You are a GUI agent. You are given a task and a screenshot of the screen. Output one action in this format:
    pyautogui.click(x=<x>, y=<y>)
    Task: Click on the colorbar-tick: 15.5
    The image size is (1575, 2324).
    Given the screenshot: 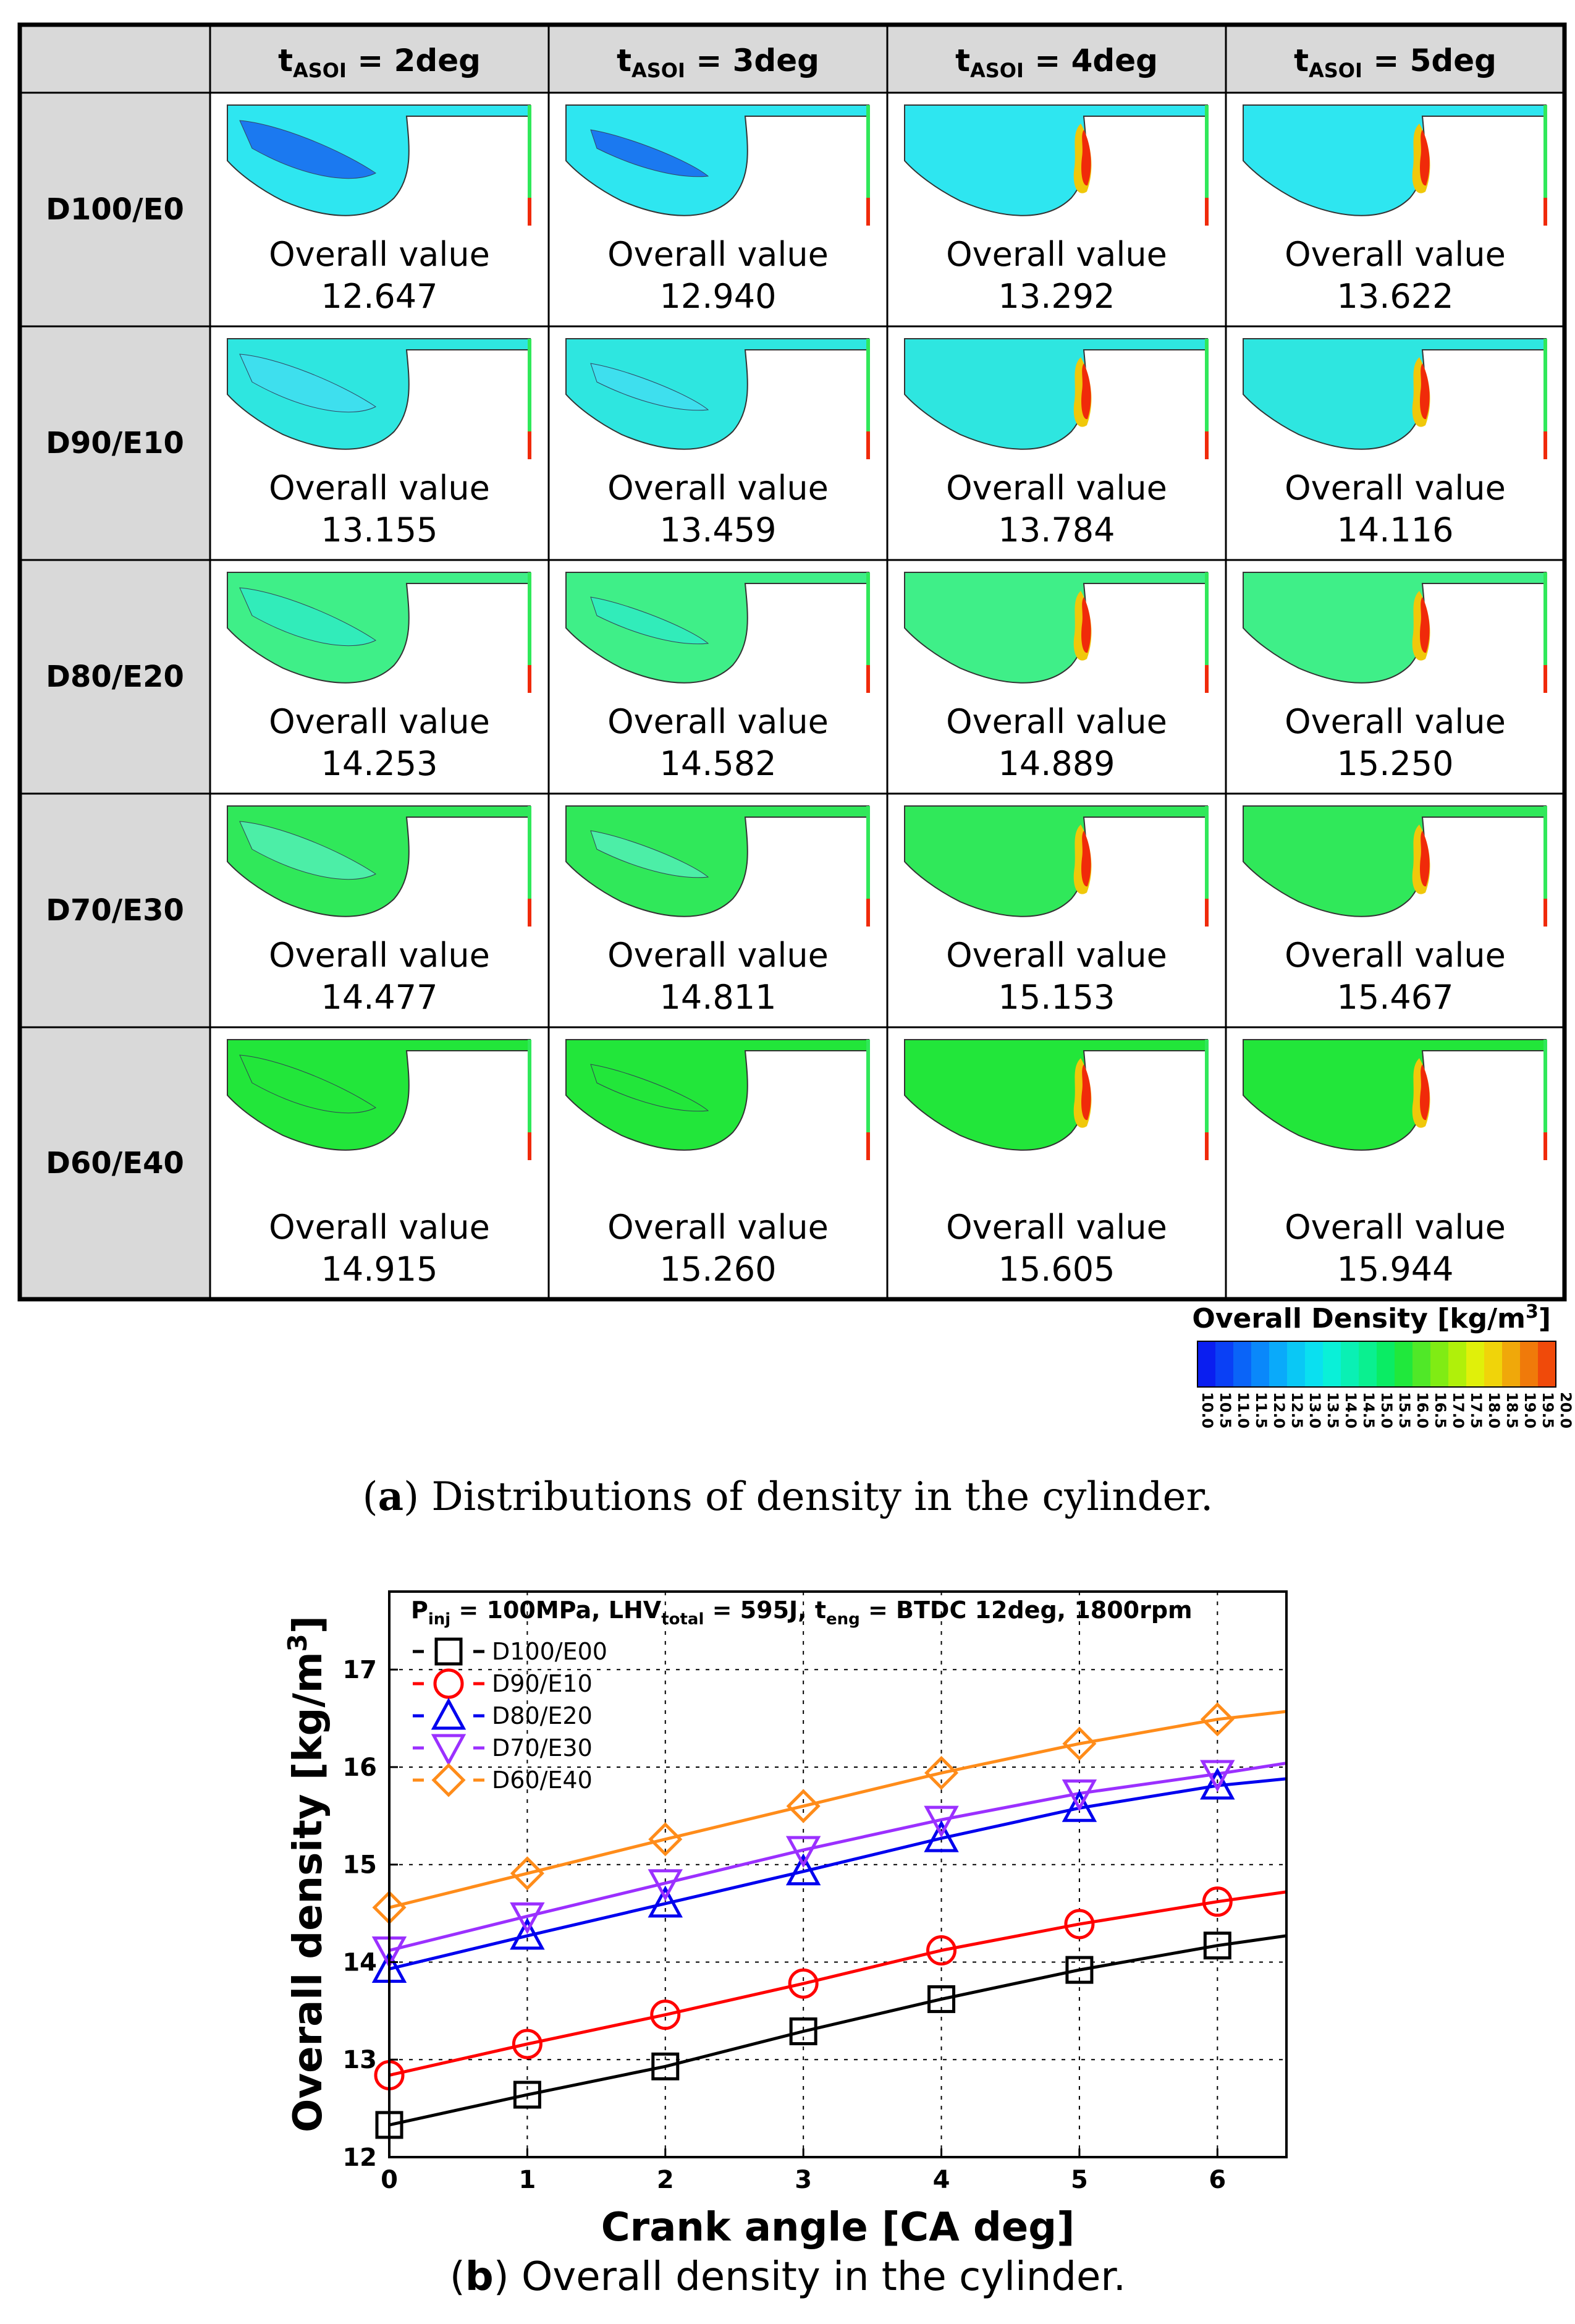 What is the action you would take?
    pyautogui.click(x=1404, y=1410)
    